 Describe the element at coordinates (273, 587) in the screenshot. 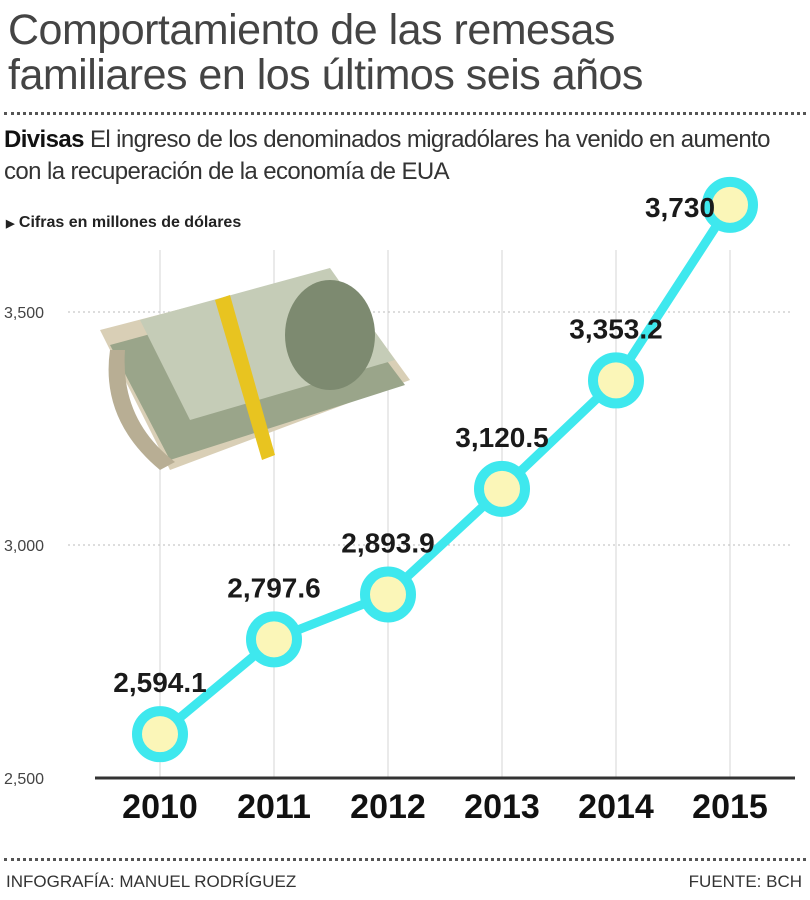

I see `data-label: 2,797.6` at that location.